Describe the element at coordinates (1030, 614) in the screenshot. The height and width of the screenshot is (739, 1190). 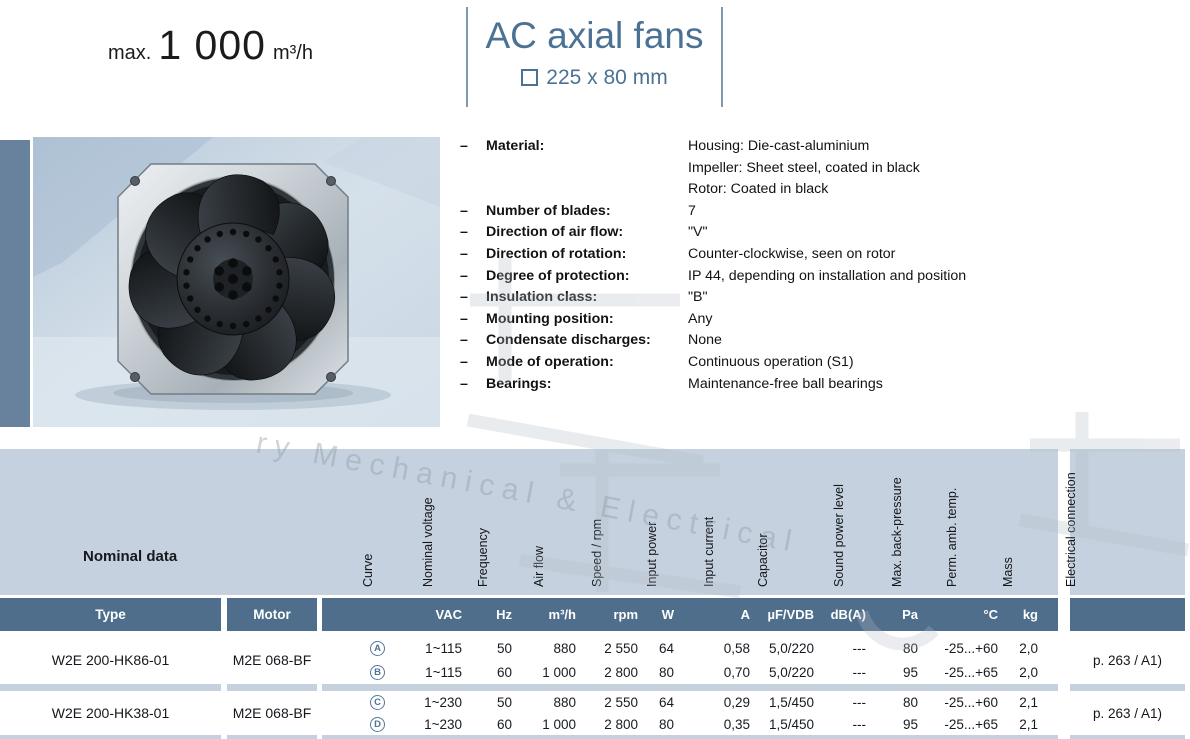
I see `unit-kg: kg` at that location.